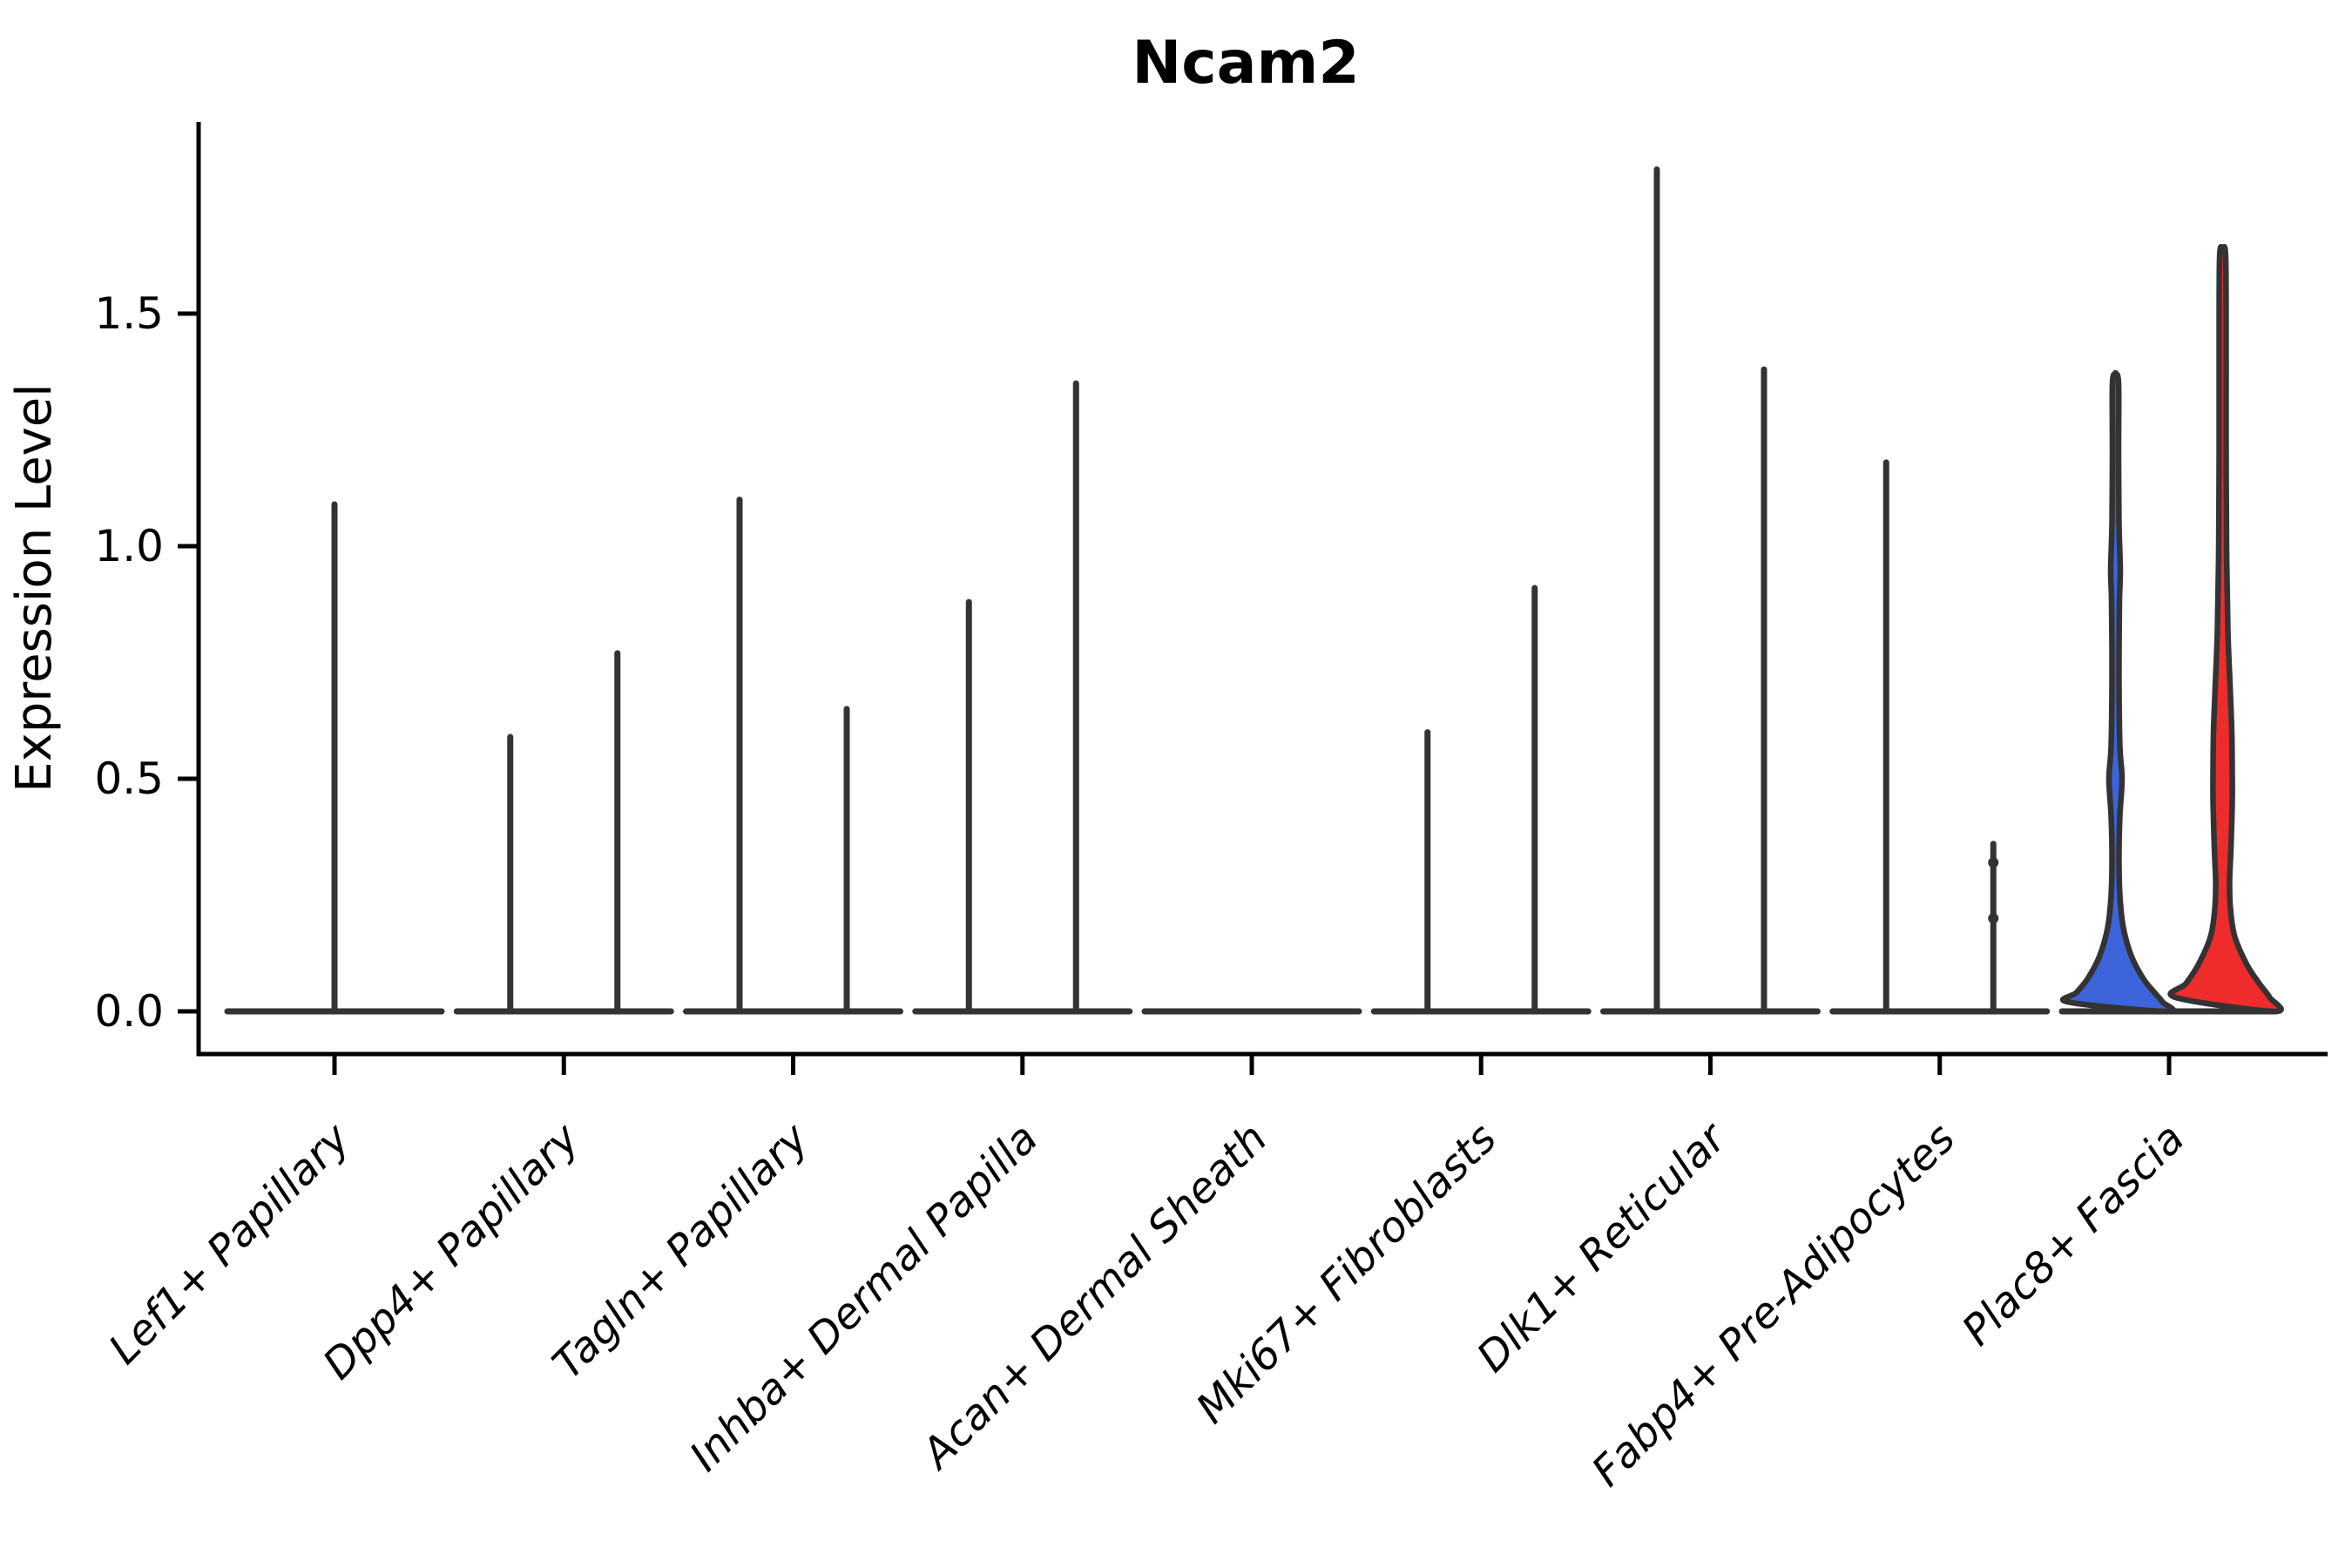 The image size is (2352, 1568). I want to click on chart-title: Ncam2, so click(1245, 64).